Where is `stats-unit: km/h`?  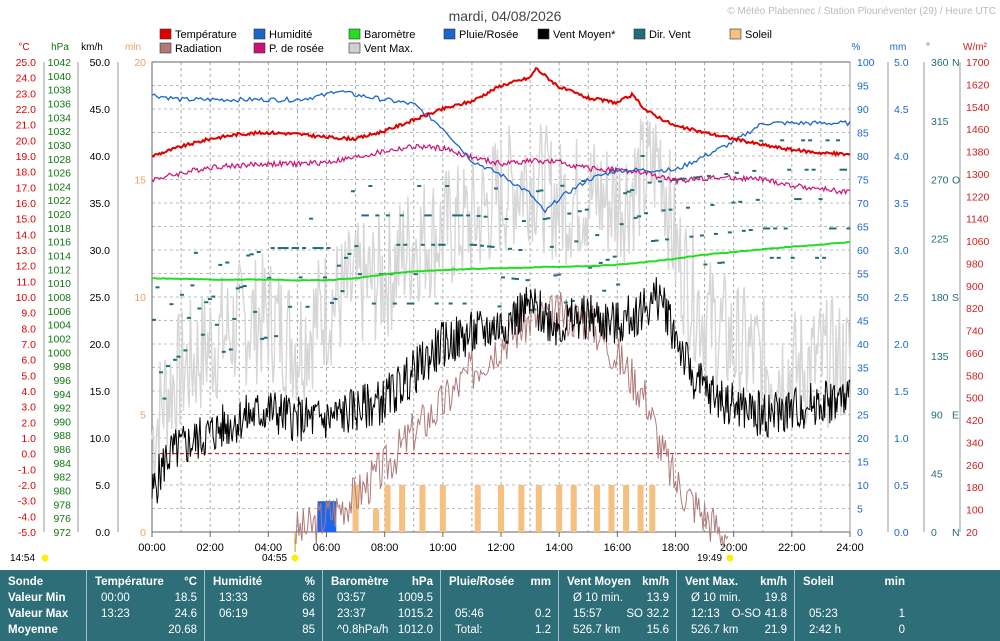 stats-unit: km/h is located at coordinates (655, 582).